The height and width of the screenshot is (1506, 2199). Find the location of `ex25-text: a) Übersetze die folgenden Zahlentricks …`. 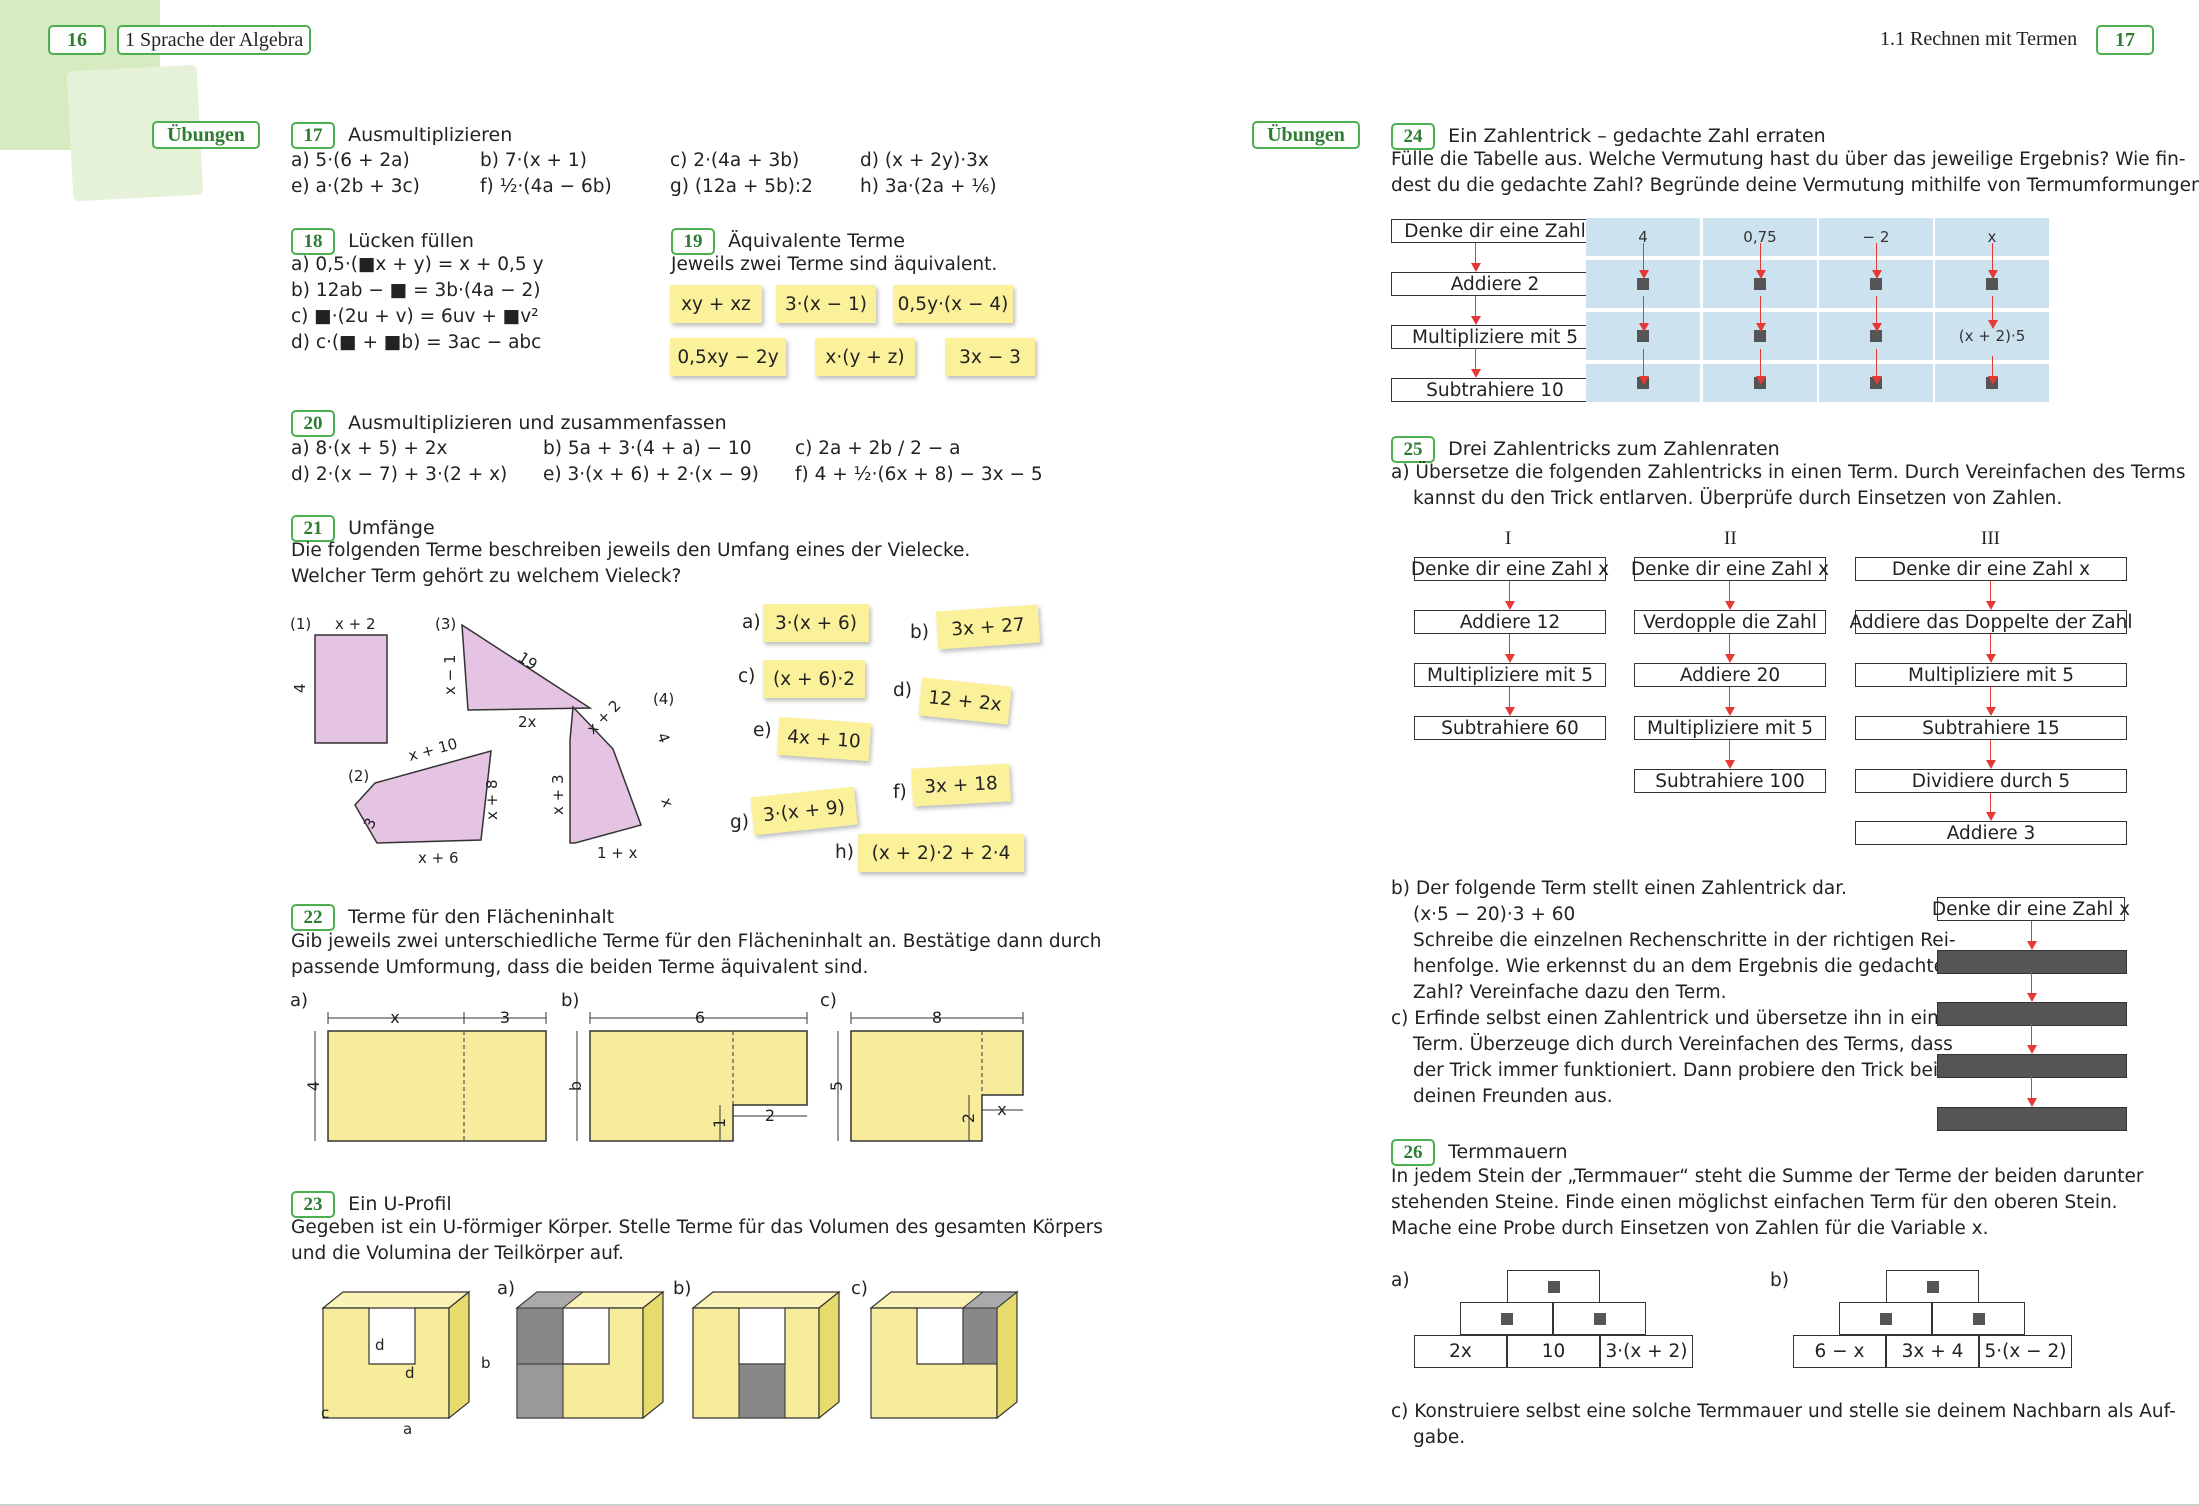

ex25-text: a) Übersetze die folgenden Zahlentricks … is located at coordinates (1788, 472).